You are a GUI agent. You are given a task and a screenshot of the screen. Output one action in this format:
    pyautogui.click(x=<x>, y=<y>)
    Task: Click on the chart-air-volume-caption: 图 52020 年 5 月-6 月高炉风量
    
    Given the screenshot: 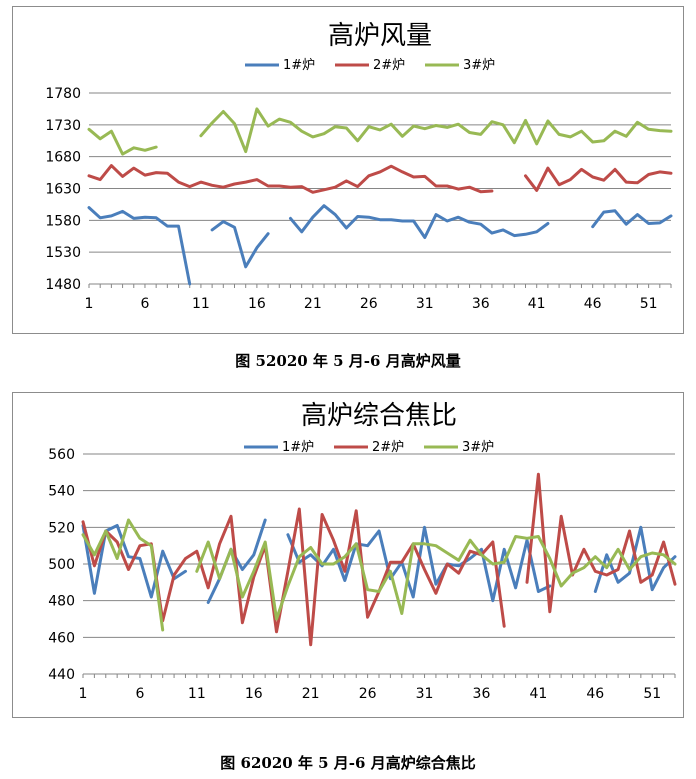 What is the action you would take?
    pyautogui.click(x=348, y=361)
    